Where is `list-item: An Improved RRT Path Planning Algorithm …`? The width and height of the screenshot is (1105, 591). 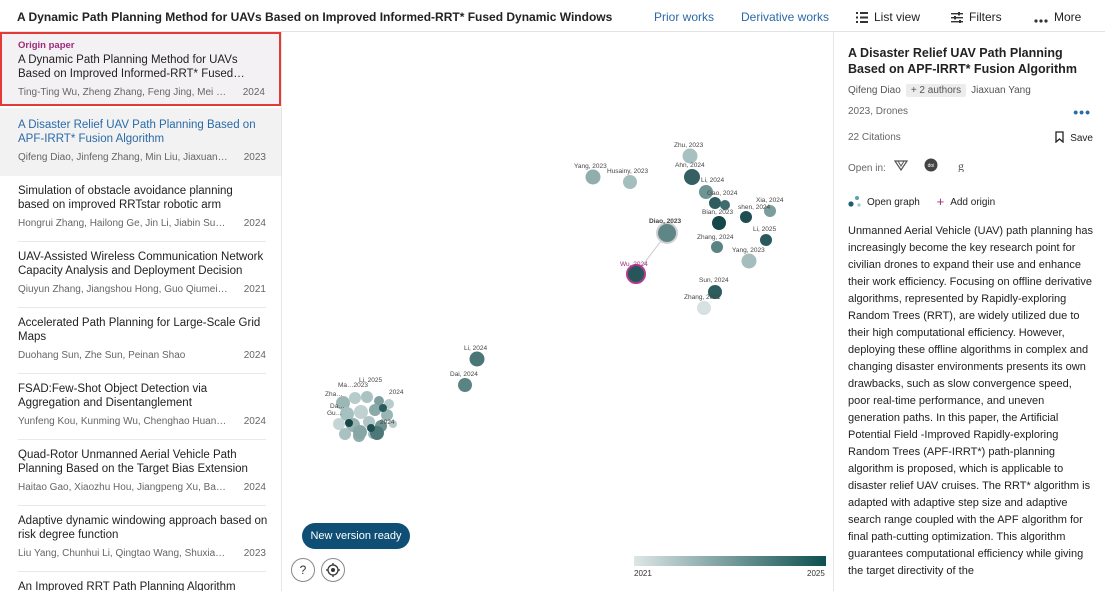 list-item: An Improved RRT Path Planning Algorithm … is located at coordinates (140, 581).